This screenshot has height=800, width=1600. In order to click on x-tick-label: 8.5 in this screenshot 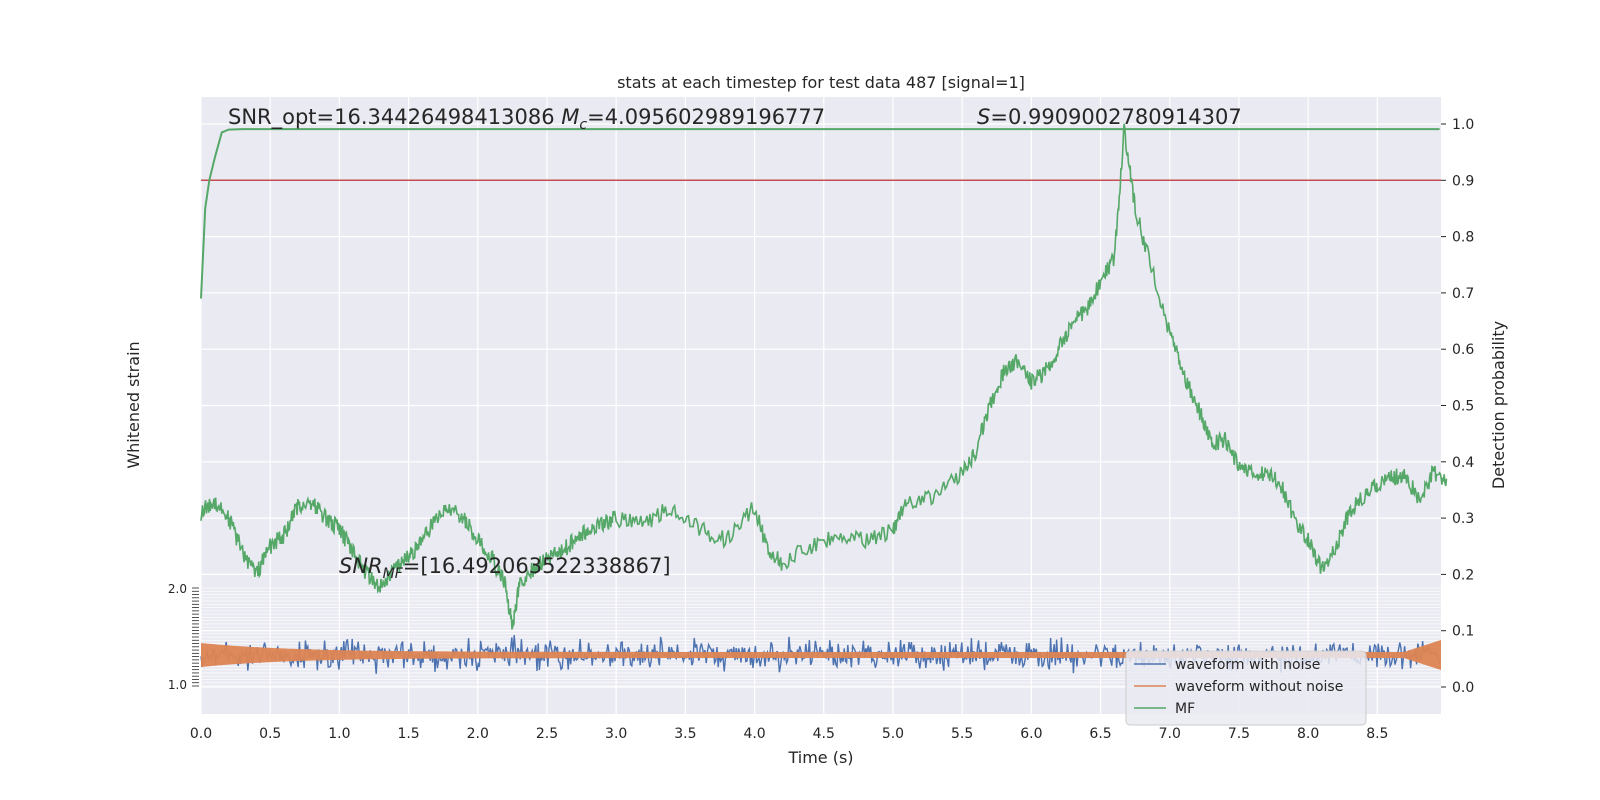, I will do `click(1377, 734)`.